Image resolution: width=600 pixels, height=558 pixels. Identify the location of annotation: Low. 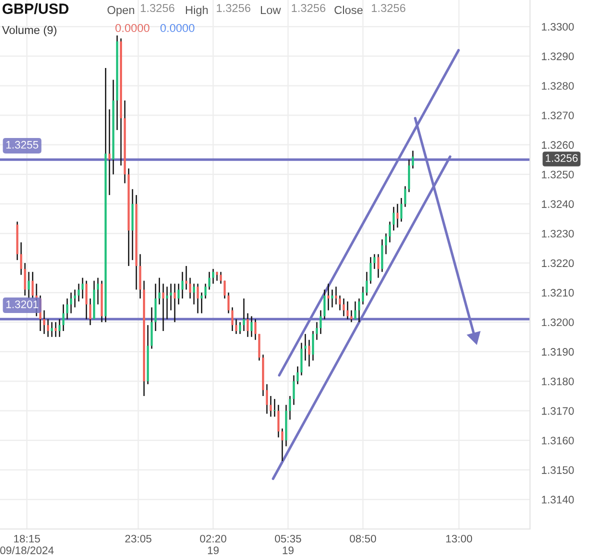
(270, 10).